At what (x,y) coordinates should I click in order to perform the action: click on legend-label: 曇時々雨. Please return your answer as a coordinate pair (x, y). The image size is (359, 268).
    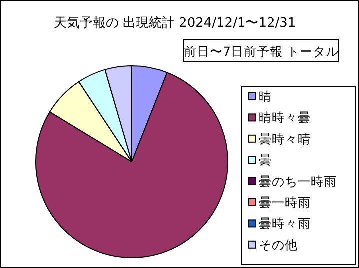
    Looking at the image, I should click on (285, 224).